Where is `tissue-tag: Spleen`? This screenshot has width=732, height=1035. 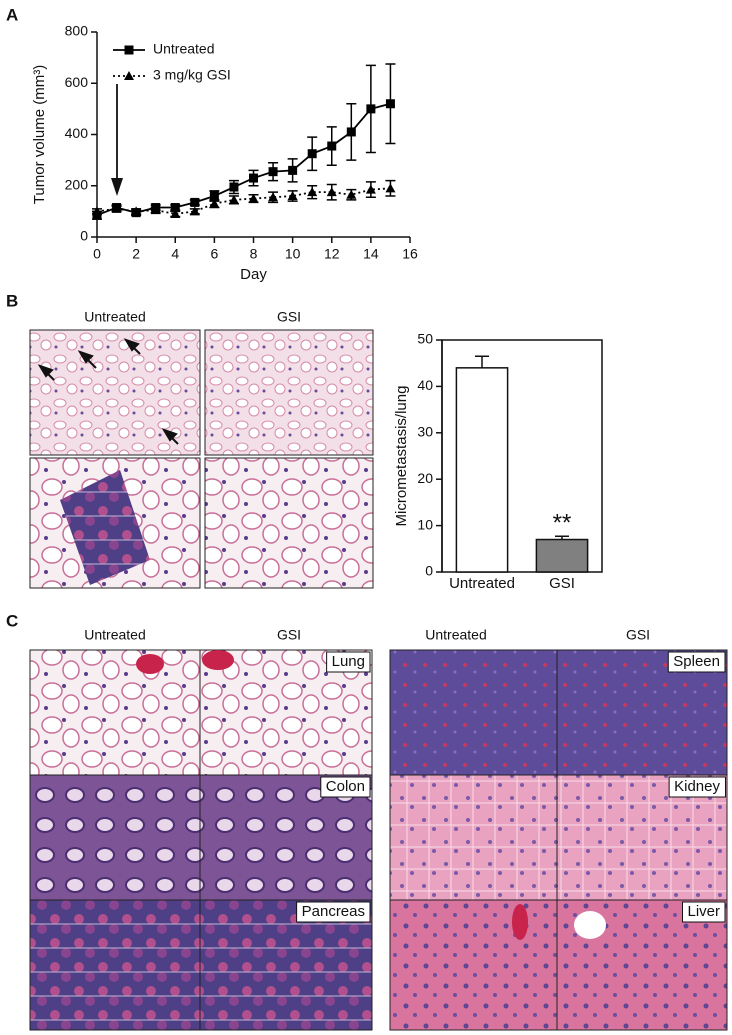 tissue-tag: Spleen is located at coordinates (696, 662).